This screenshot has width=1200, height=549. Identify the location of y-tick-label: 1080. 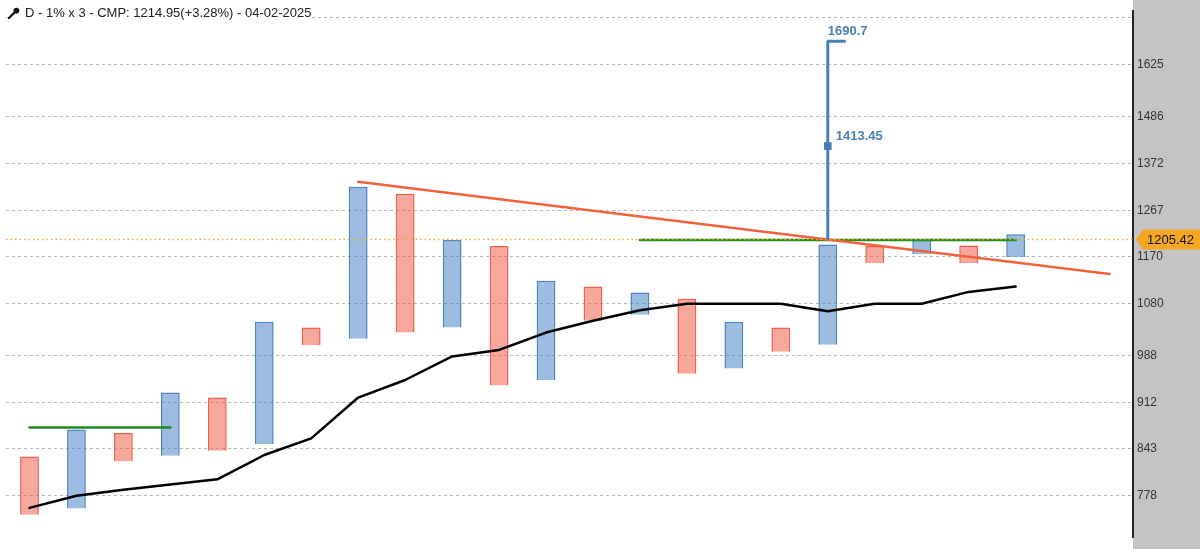
(1151, 303).